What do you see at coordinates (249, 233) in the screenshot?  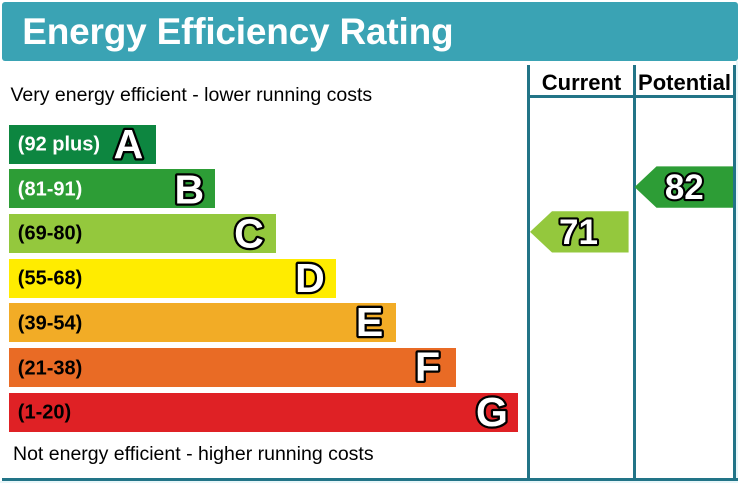 I see `svg-text: C` at bounding box center [249, 233].